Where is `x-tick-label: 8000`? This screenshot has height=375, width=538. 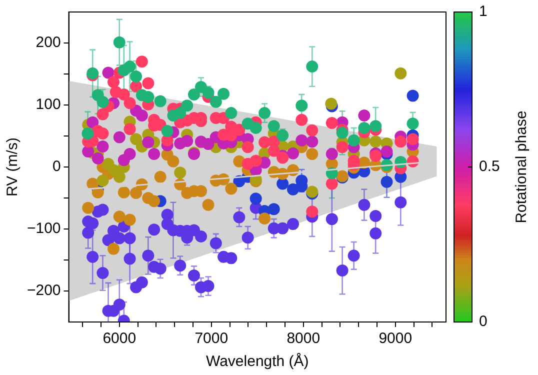 x-tick-label: 8000 is located at coordinates (303, 339).